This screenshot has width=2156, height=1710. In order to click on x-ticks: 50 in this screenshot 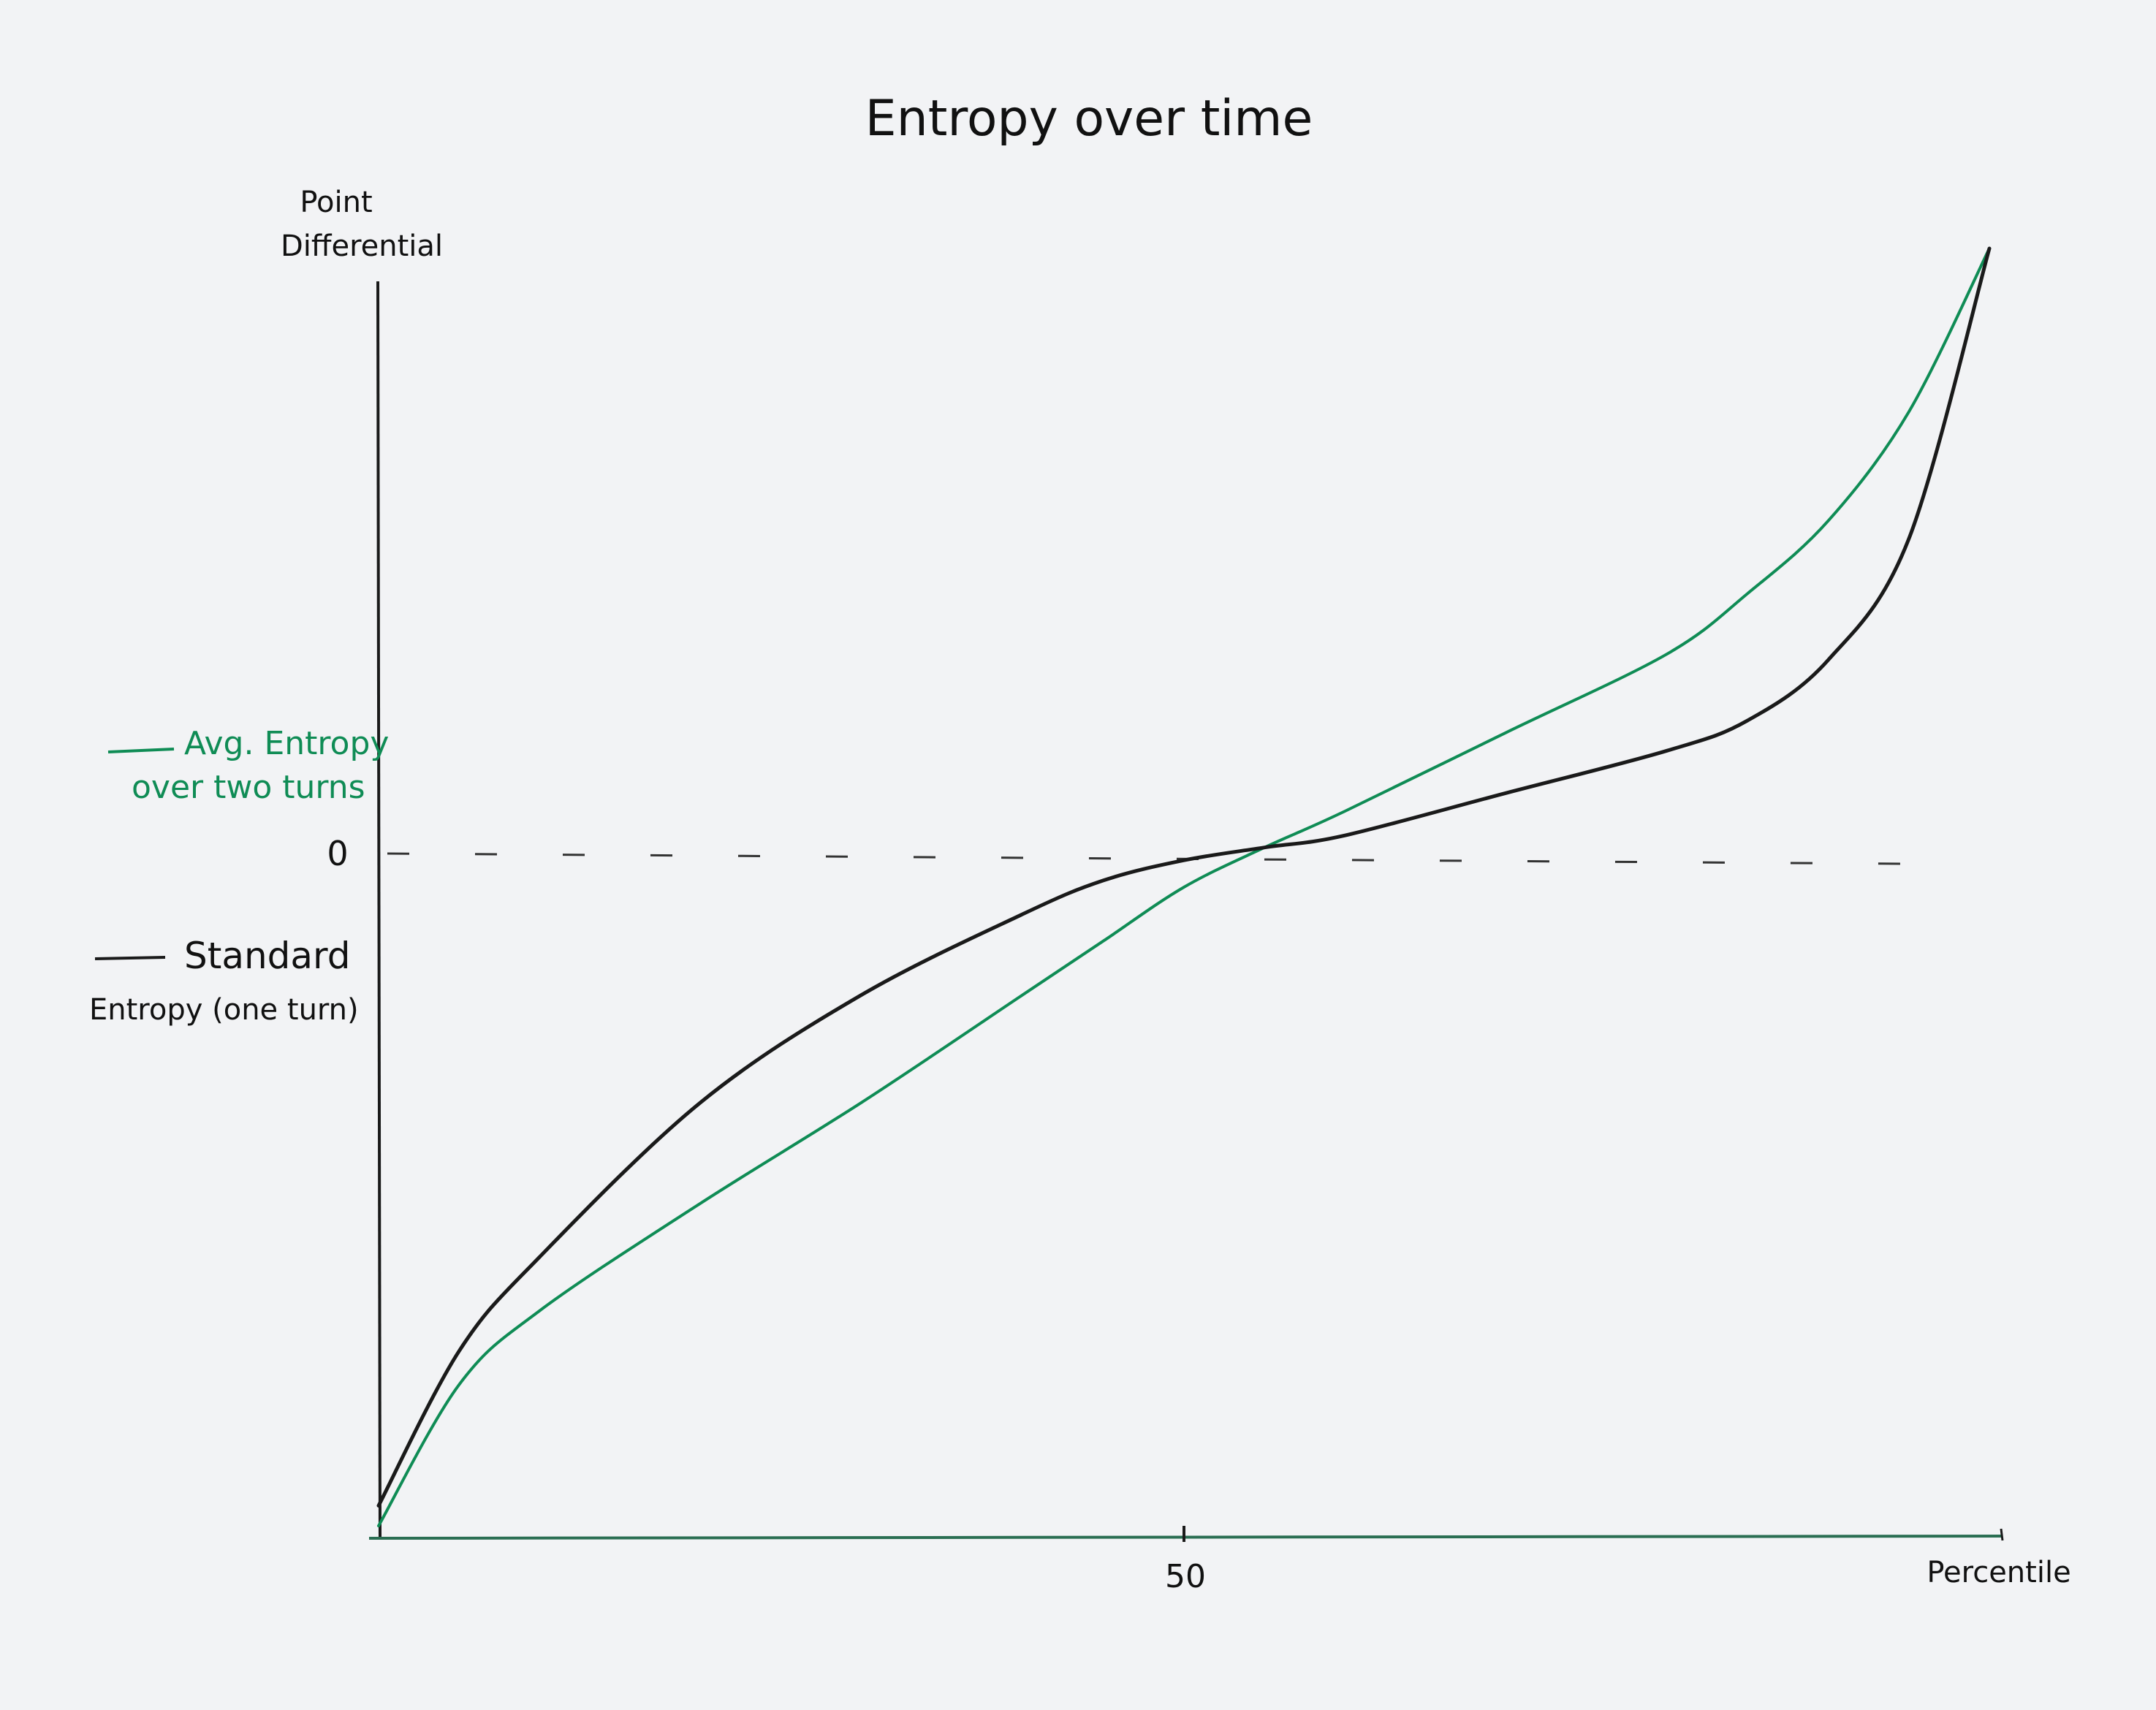, I will do `click(1186, 1560)`.